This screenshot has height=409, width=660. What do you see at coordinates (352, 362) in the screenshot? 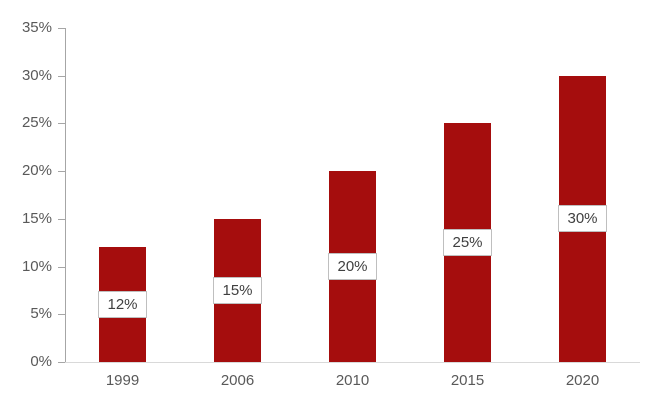
I see `category-axis-line` at bounding box center [352, 362].